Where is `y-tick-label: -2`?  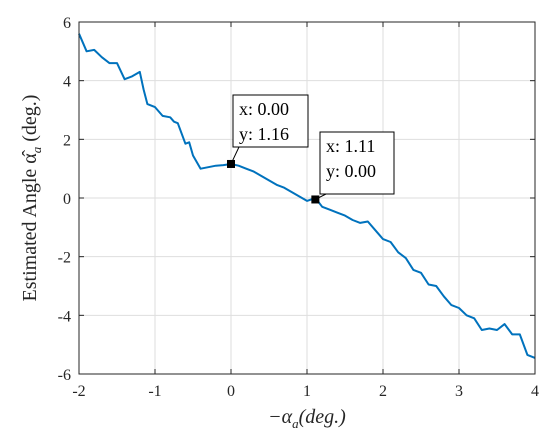 y-tick-label: -2 is located at coordinates (64, 258).